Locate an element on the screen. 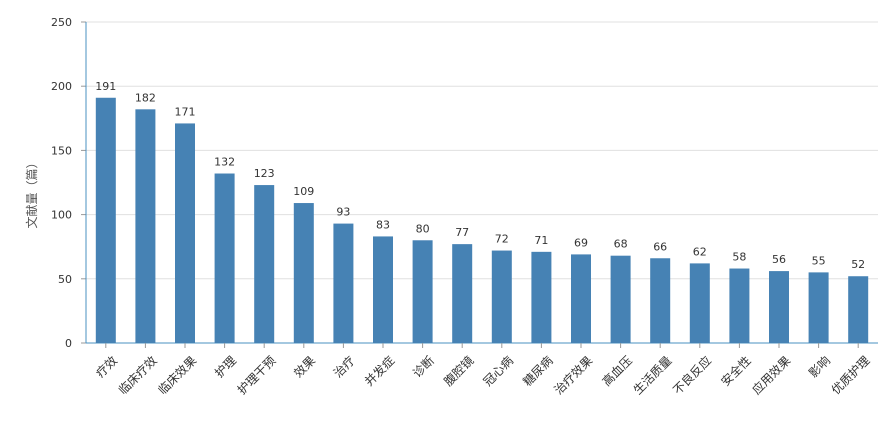  bar-value-label: 55 is located at coordinates (819, 260).